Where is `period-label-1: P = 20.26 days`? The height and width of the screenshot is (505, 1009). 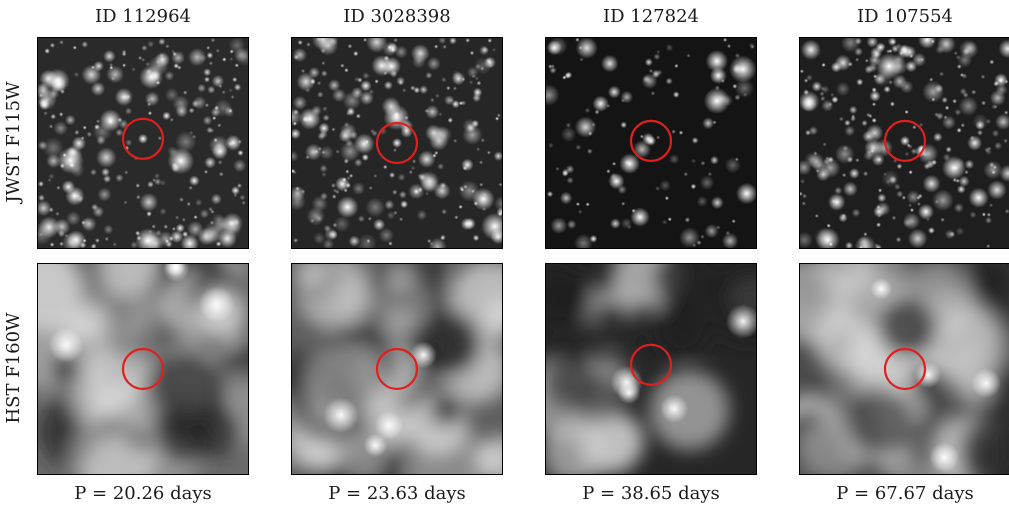
period-label-1: P = 20.26 days is located at coordinates (143, 493).